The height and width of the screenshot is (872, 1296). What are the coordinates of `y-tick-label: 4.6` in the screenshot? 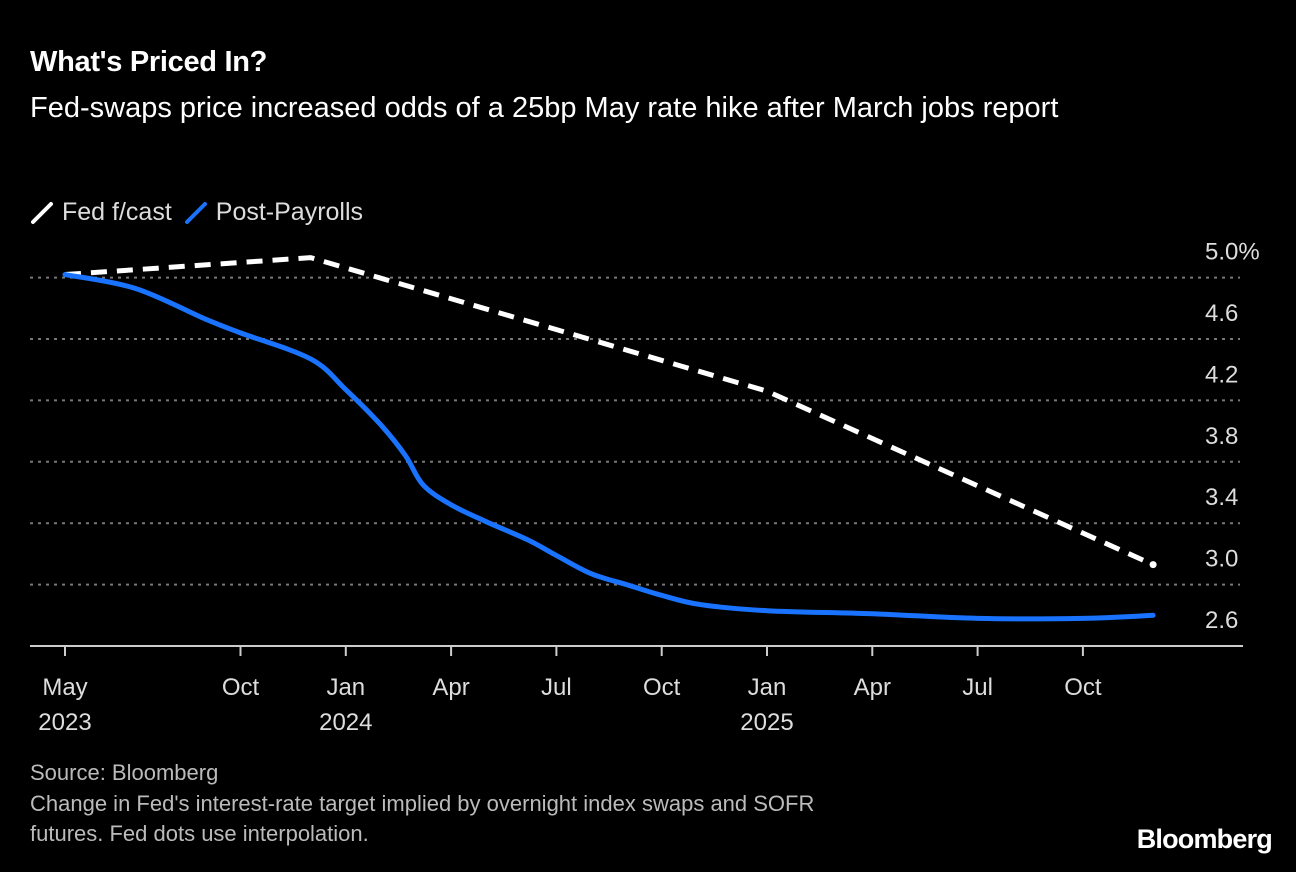 It's located at (1221, 313).